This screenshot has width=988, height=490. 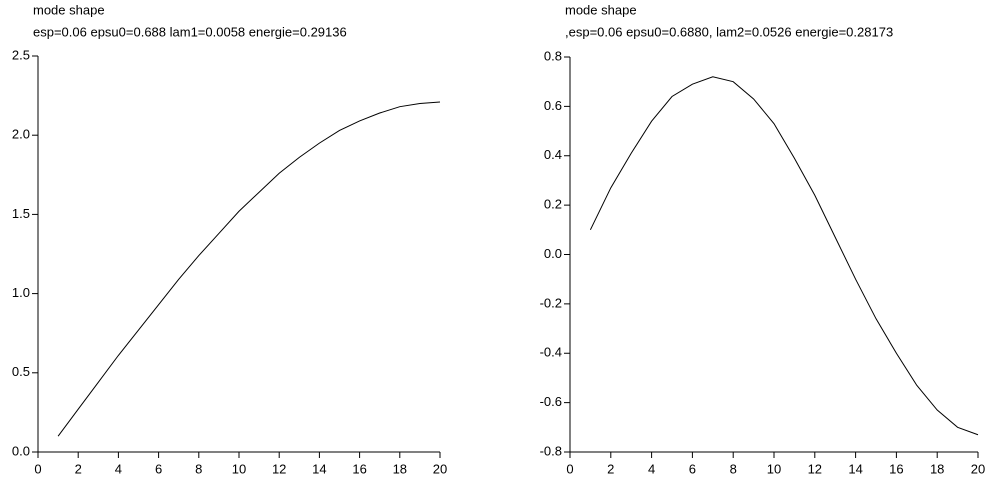 What do you see at coordinates (553, 154) in the screenshot?
I see `y-tick-label: 0.4` at bounding box center [553, 154].